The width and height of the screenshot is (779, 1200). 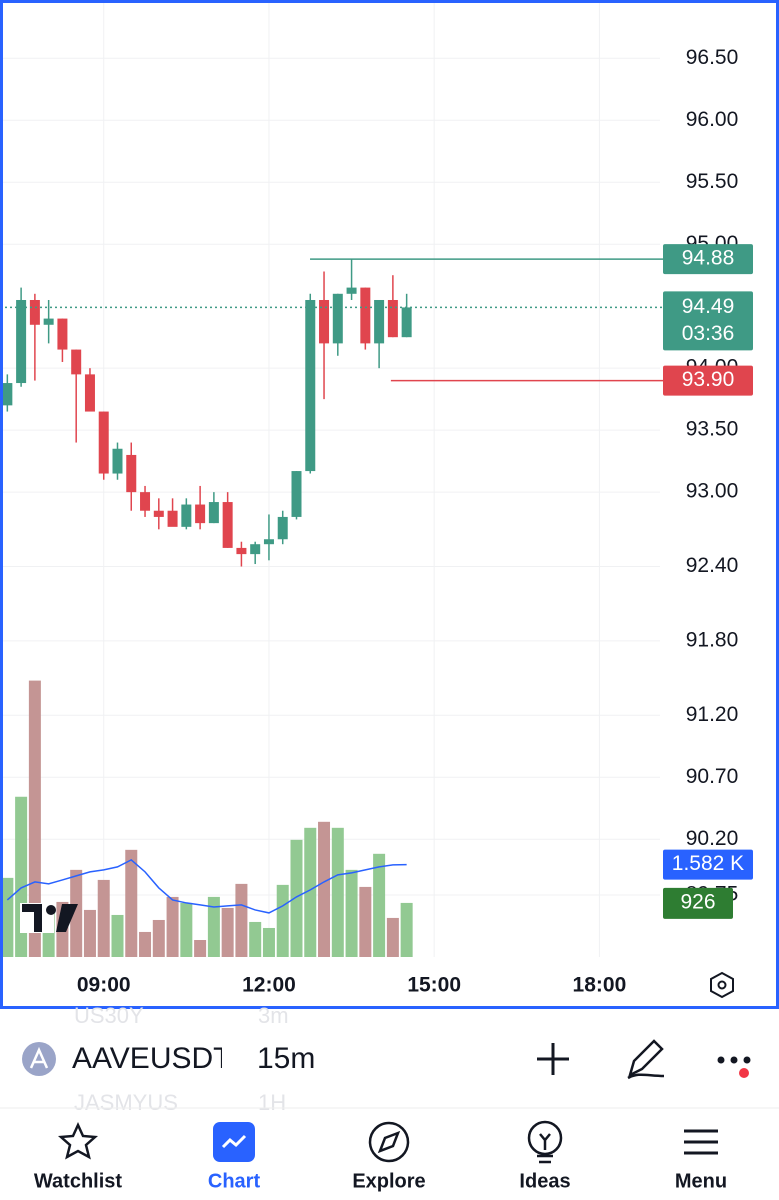 I want to click on y-tick-label: 96.50, so click(x=712, y=57).